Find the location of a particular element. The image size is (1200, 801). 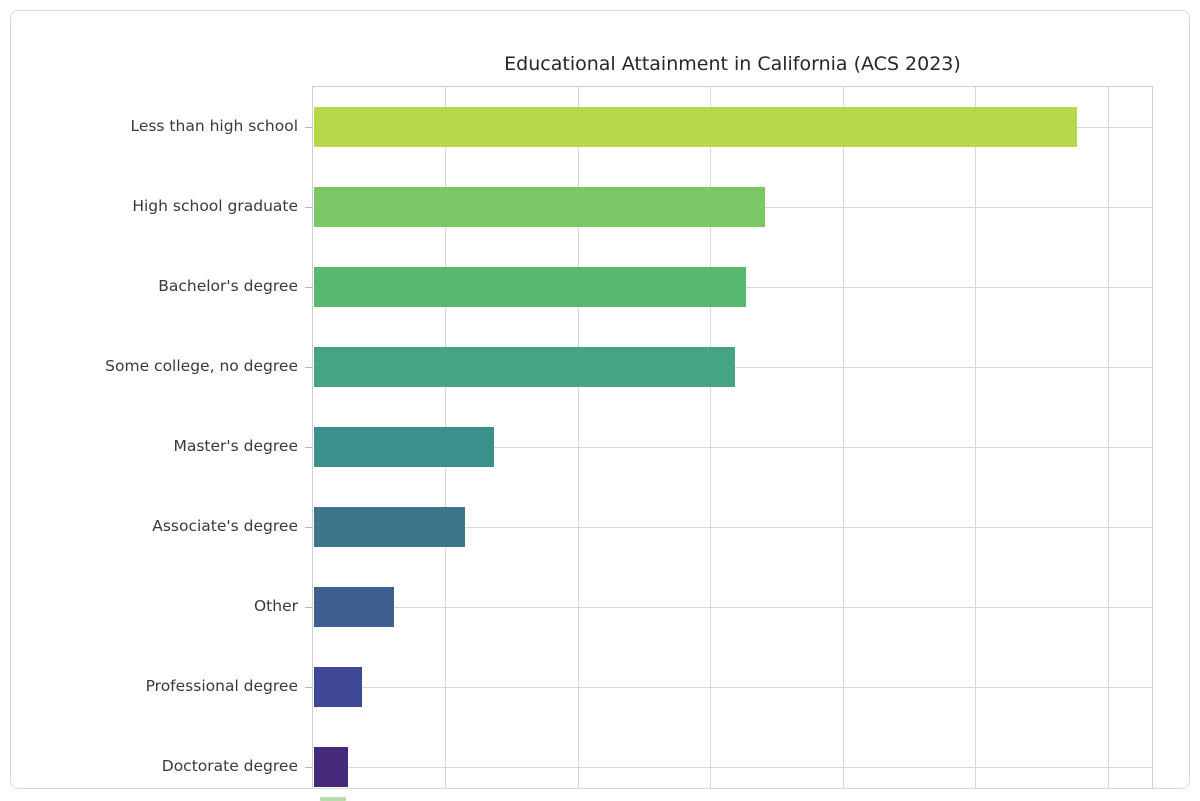

y-axis-label-master-s-degree: Master's degree is located at coordinates (235, 446).